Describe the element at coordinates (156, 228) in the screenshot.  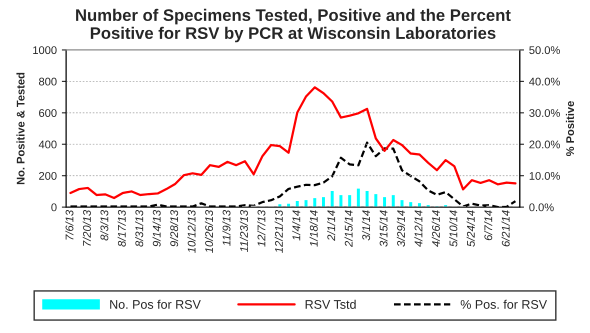
I see `x-tick-label: 9/14/13` at that location.